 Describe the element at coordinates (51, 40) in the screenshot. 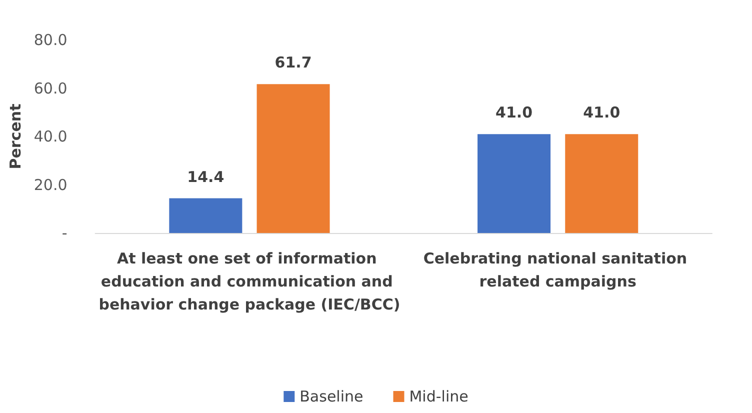

I see `y-tick-label: 80.0` at that location.